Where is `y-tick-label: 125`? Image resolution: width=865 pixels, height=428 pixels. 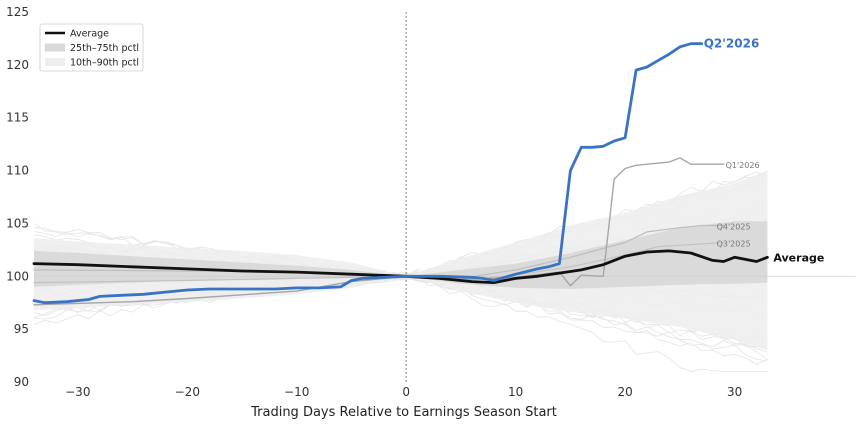
y-tick-label: 125 is located at coordinates (17, 12).